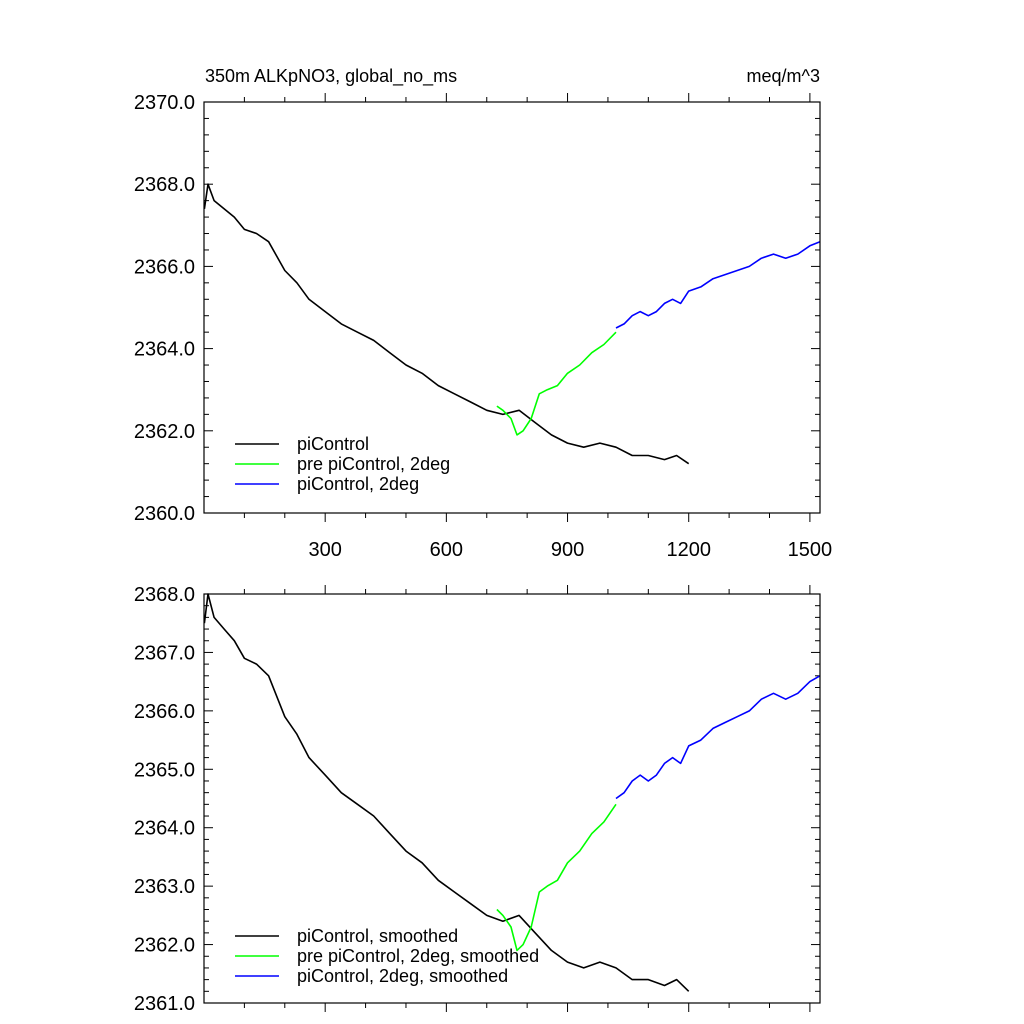 The height and width of the screenshot is (1024, 1024). What do you see at coordinates (333, 444) in the screenshot?
I see `legend-label: piControl` at bounding box center [333, 444].